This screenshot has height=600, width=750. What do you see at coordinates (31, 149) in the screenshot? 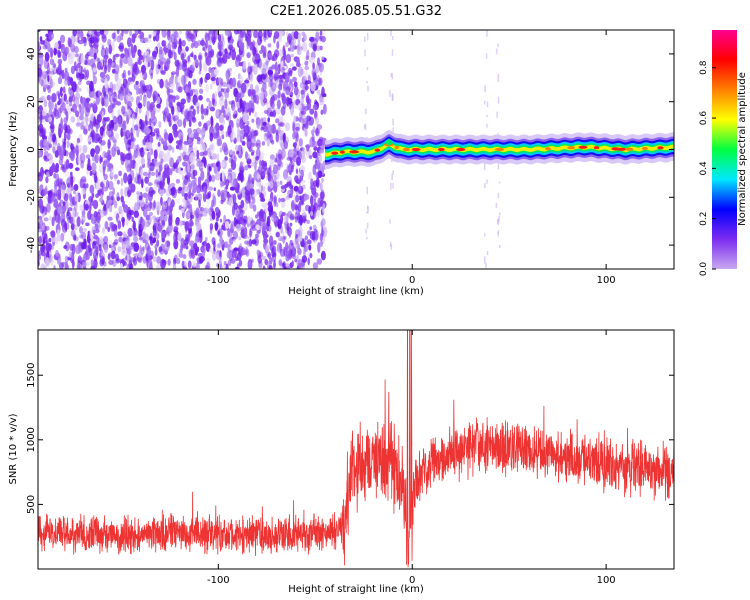
I see `y-tick-label: 0` at bounding box center [31, 149].